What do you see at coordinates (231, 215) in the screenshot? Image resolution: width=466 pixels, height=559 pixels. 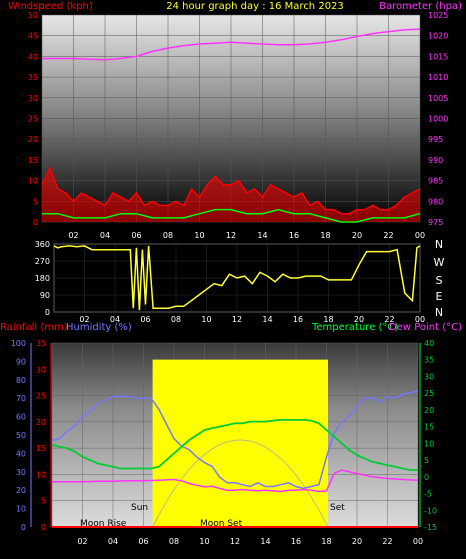 I see `gust-line` at bounding box center [231, 215].